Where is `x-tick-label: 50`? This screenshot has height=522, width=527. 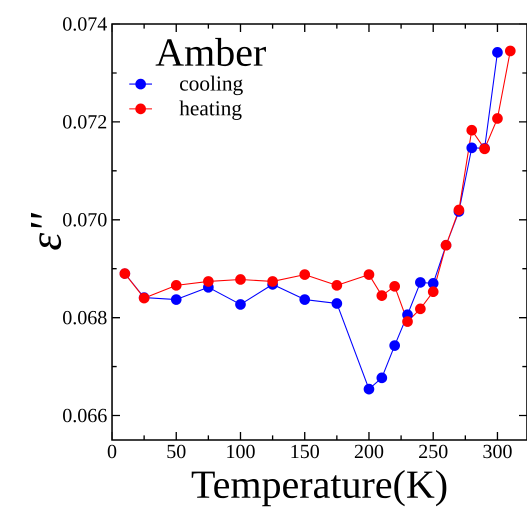
x-tick-label: 50 is located at coordinates (176, 451).